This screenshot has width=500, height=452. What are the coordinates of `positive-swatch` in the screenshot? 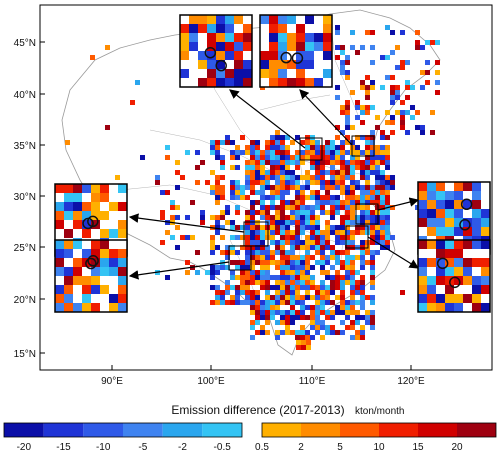 It's located at (398, 430).